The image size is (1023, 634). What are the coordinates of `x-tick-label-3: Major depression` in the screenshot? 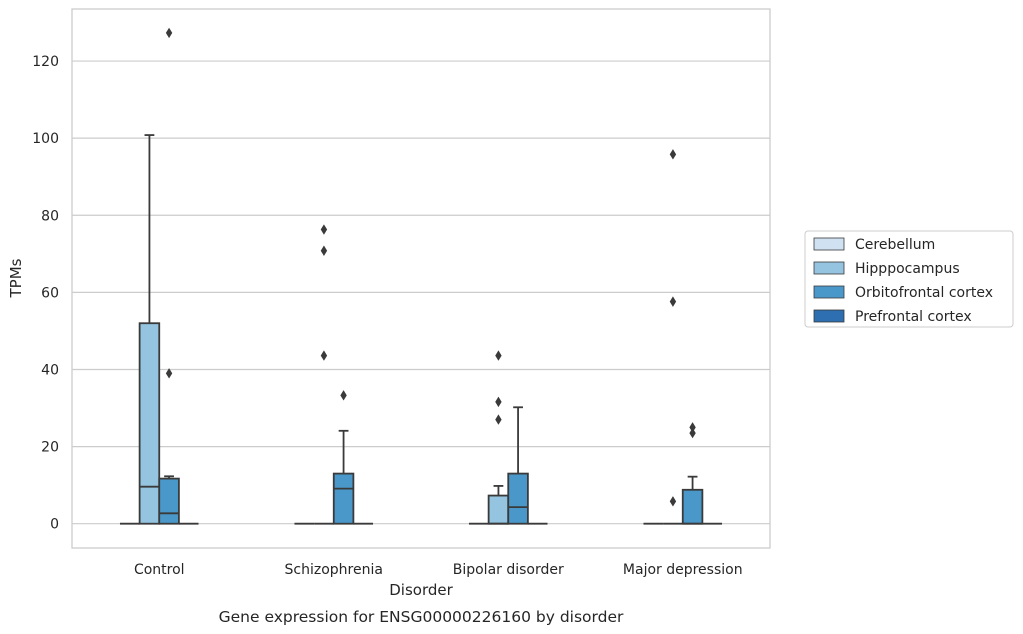 It's located at (683, 570).